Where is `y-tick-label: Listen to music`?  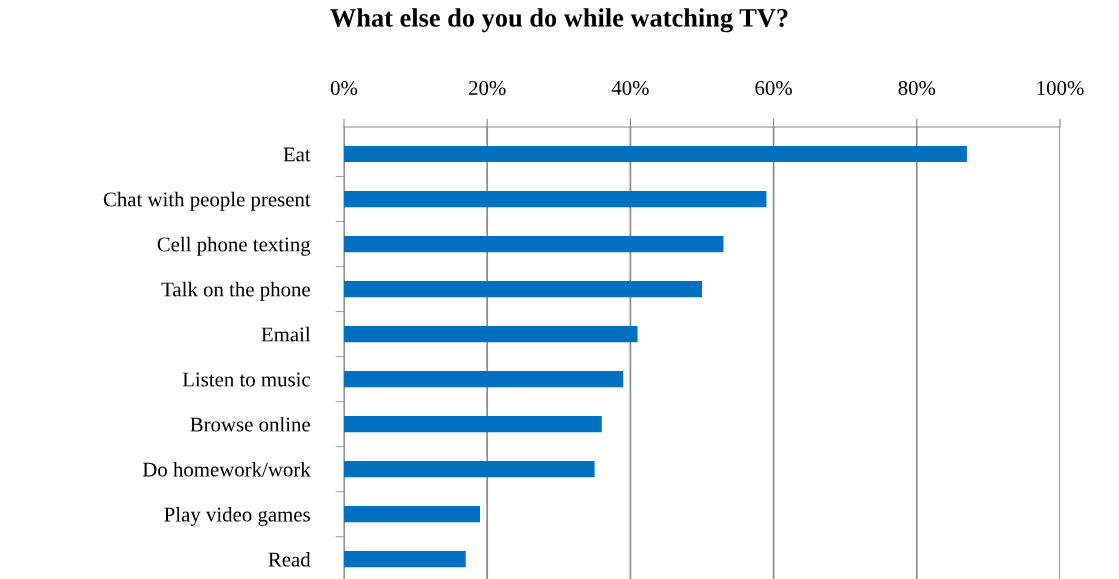
y-tick-label: Listen to music is located at coordinates (246, 379).